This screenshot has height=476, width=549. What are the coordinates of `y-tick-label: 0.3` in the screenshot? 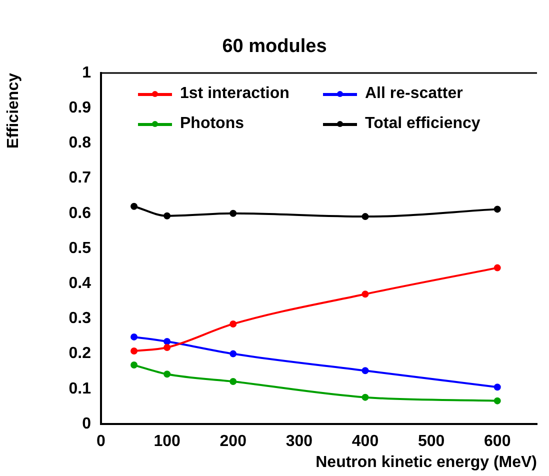 It's located at (80, 319).